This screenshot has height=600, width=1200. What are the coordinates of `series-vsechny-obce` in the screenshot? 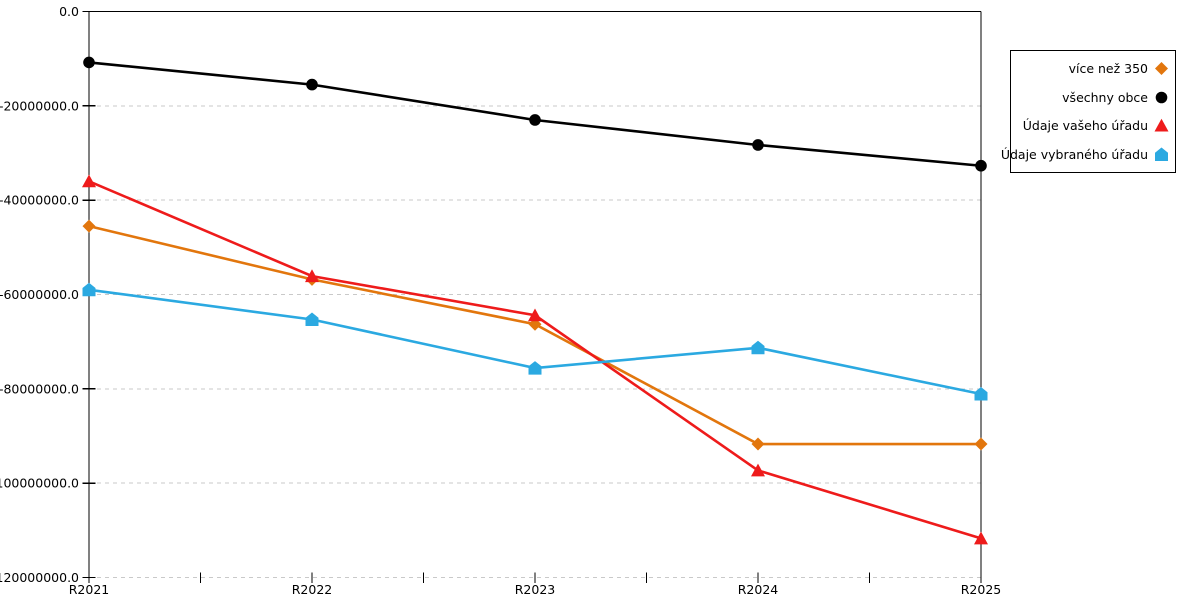 It's located at (535, 114).